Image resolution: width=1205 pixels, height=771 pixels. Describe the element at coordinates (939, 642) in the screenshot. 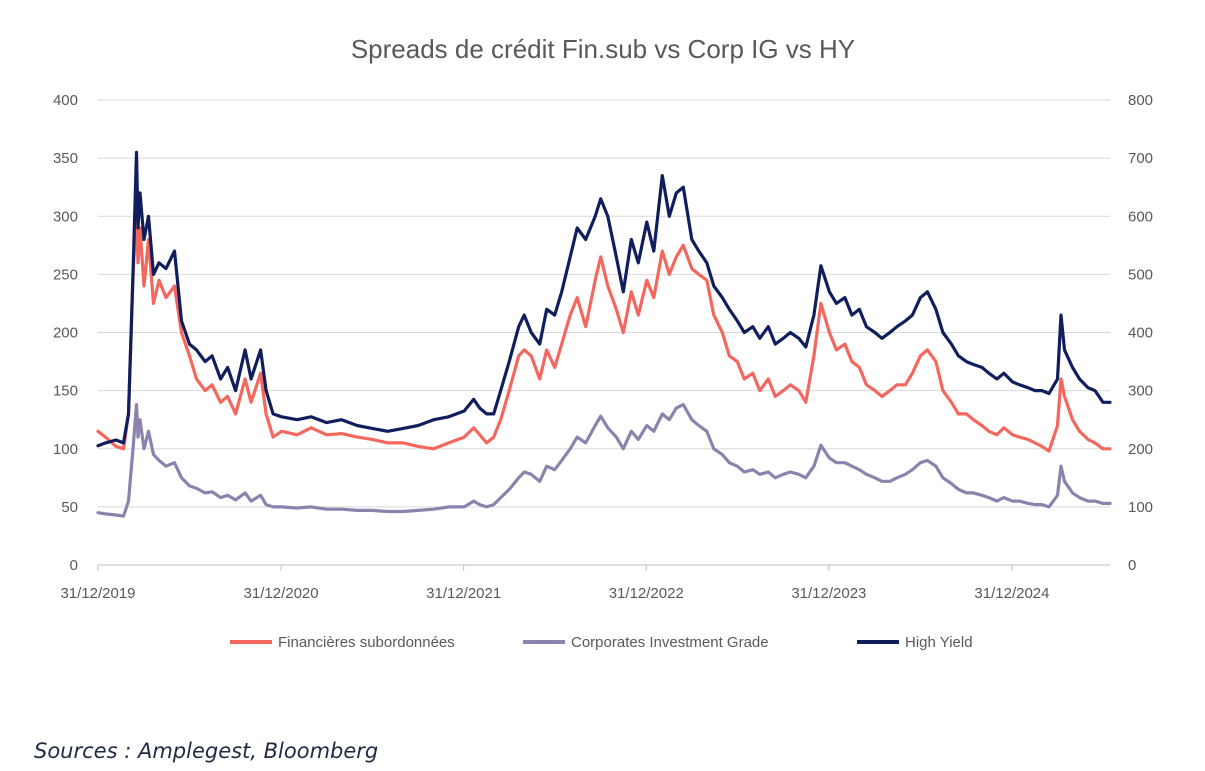

I see `legend-label: High Yield` at that location.